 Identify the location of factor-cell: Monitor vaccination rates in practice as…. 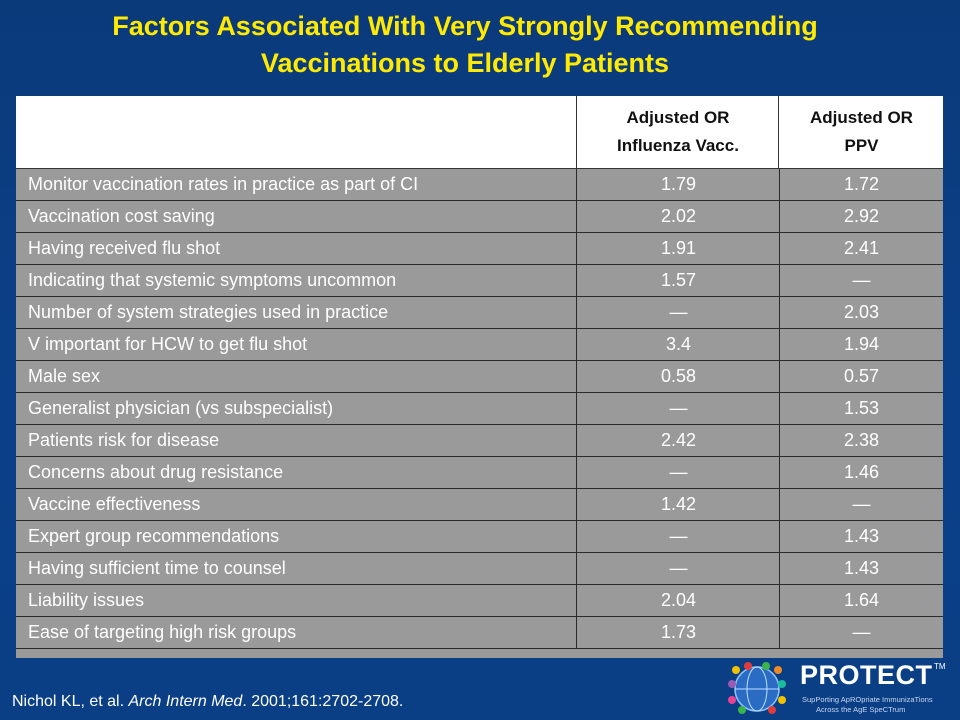
(296, 184).